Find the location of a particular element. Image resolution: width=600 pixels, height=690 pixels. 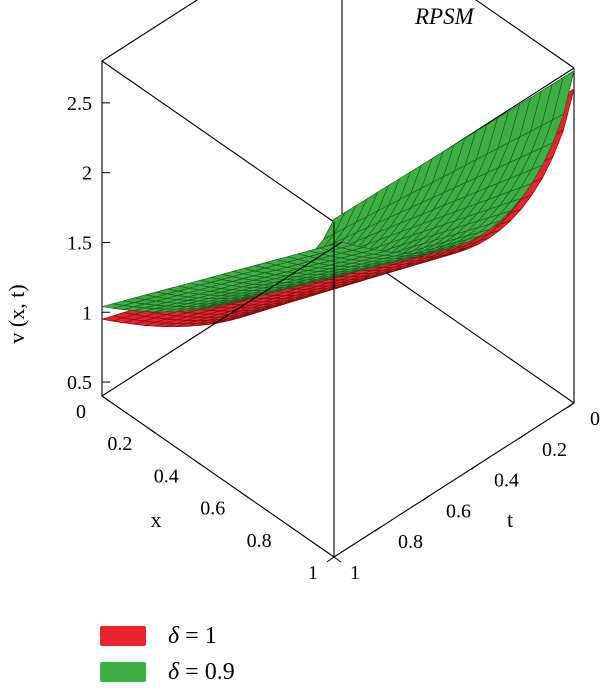

legend: δ = 1 δ = 0.9 is located at coordinates (167, 654).